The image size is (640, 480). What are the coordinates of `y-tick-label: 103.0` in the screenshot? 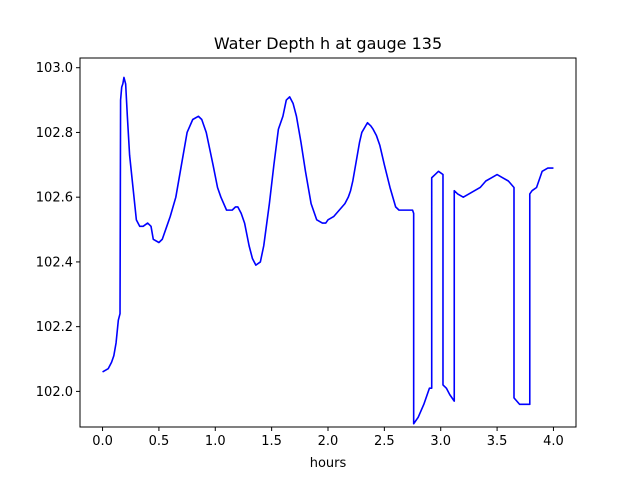 It's located at (54, 68).